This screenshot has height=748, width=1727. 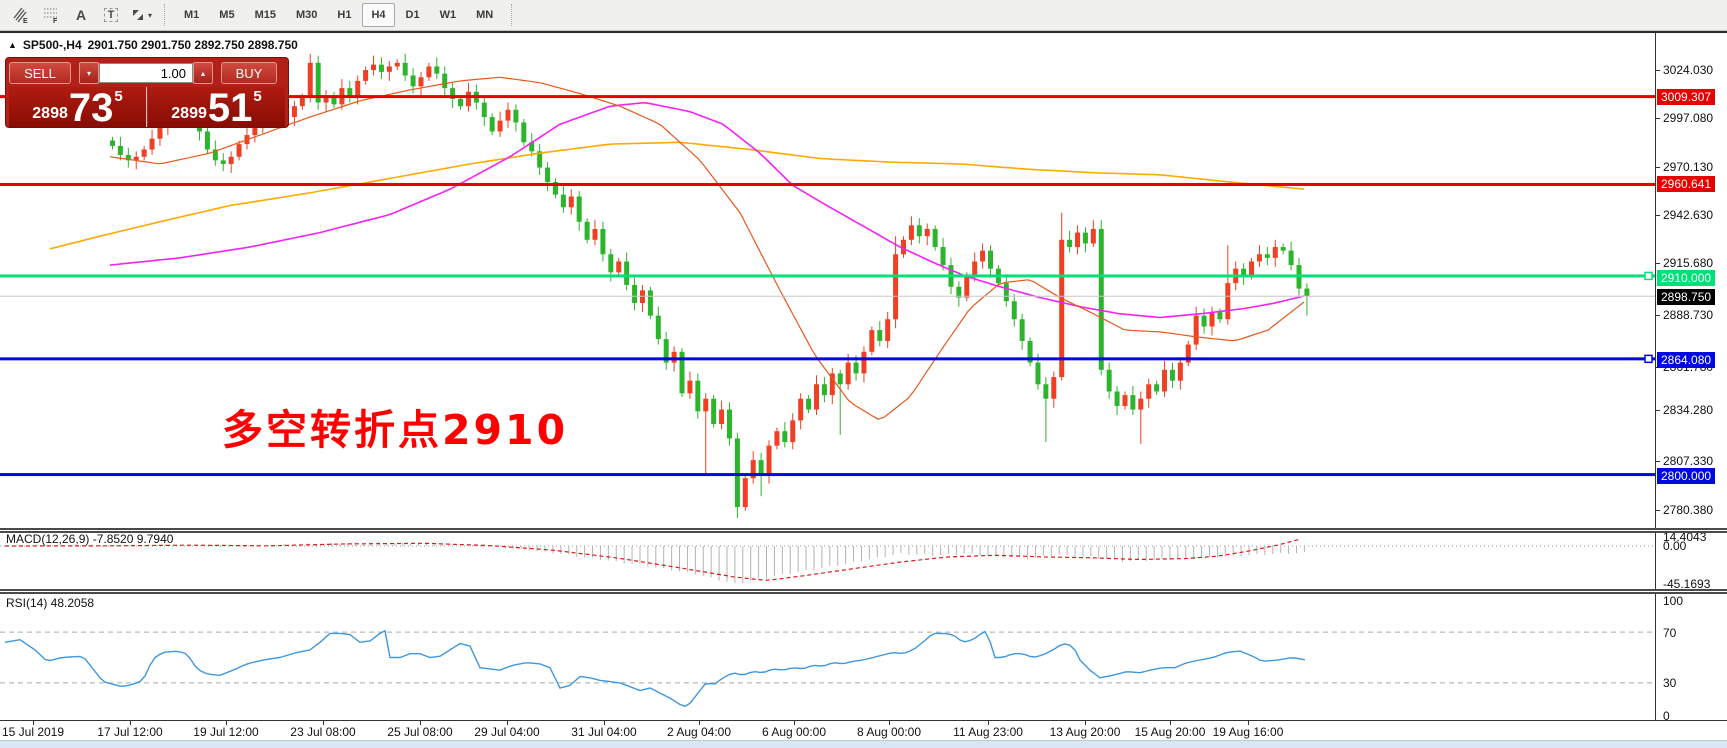 I want to click on timeframe-w1: W1, so click(x=448, y=15).